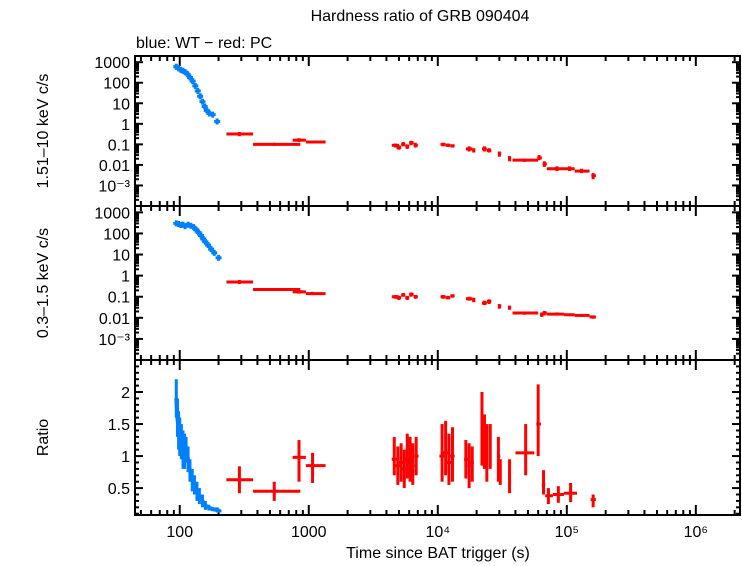 Image resolution: width=742 pixels, height=566 pixels. Describe the element at coordinates (179, 532) in the screenshot. I see `x-tick-label: 100` at that location.